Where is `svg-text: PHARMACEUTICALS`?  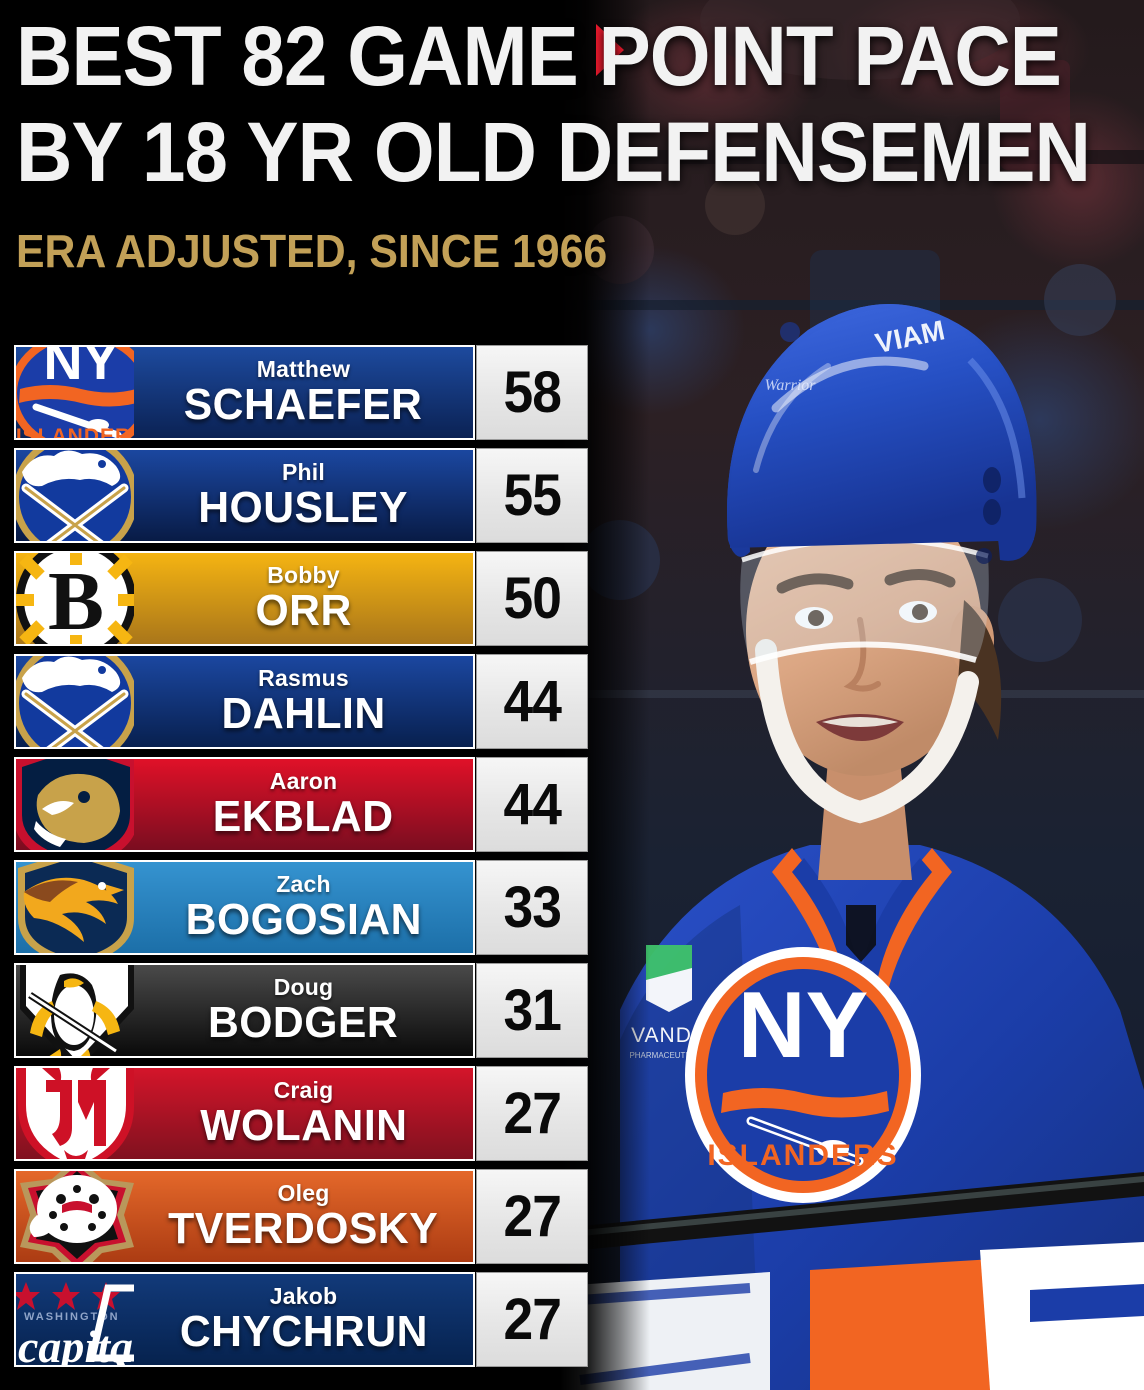
svg-text: PHARMACEUTICALS is located at coordinates (668, 1055).